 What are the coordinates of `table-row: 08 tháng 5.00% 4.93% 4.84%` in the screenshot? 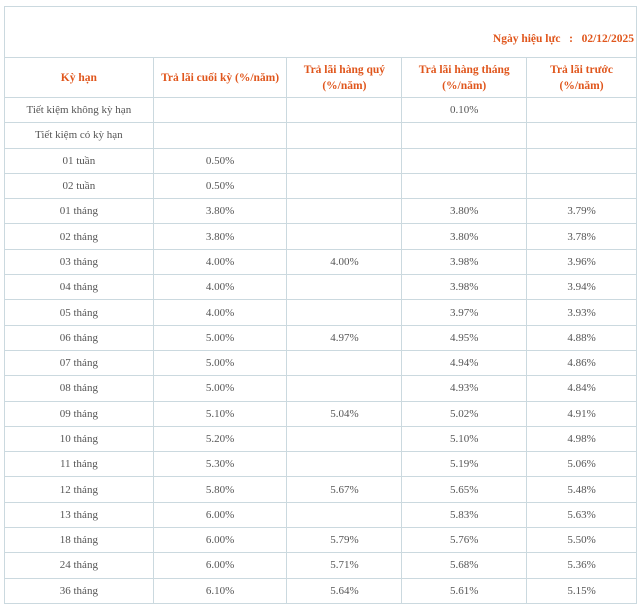 It's located at (320, 388).